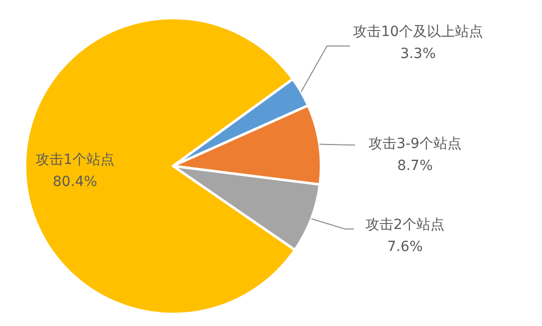 Image resolution: width=542 pixels, height=326 pixels. What do you see at coordinates (405, 247) in the screenshot?
I see `data-label: 7.6%` at bounding box center [405, 247].